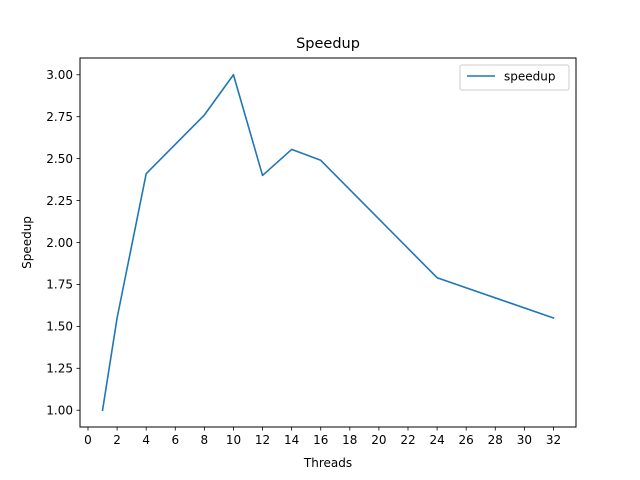 This screenshot has height=480, width=640. What do you see at coordinates (59, 327) in the screenshot?
I see `y-tick-label: 1.50` at bounding box center [59, 327].